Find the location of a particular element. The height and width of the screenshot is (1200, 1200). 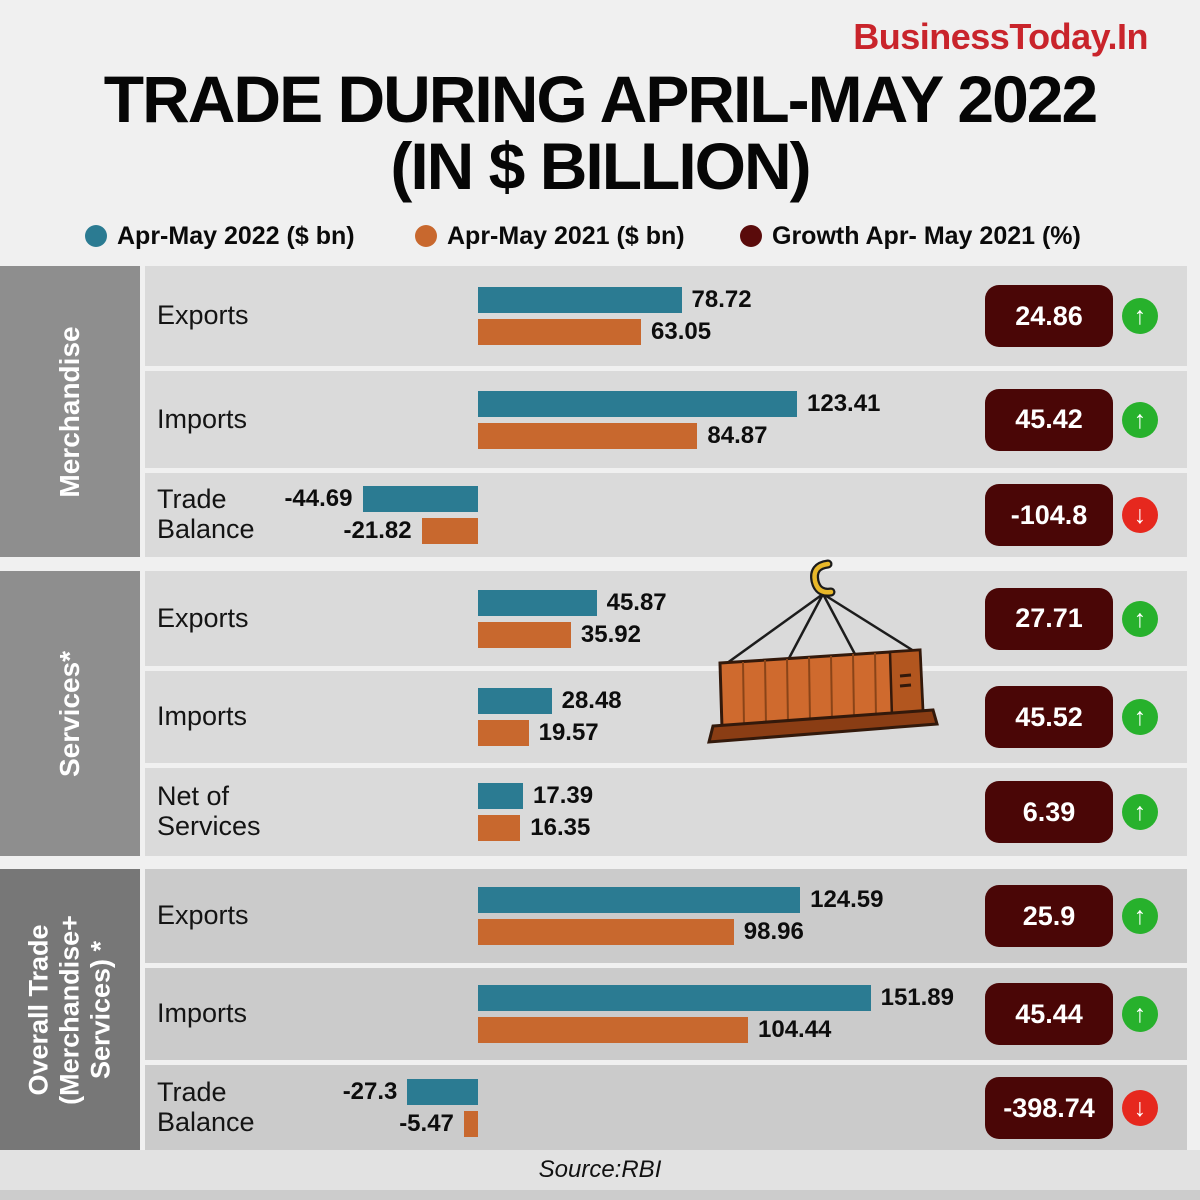

legend-label-growth: Growth Apr- May 2021 (%) is located at coordinates (926, 235).